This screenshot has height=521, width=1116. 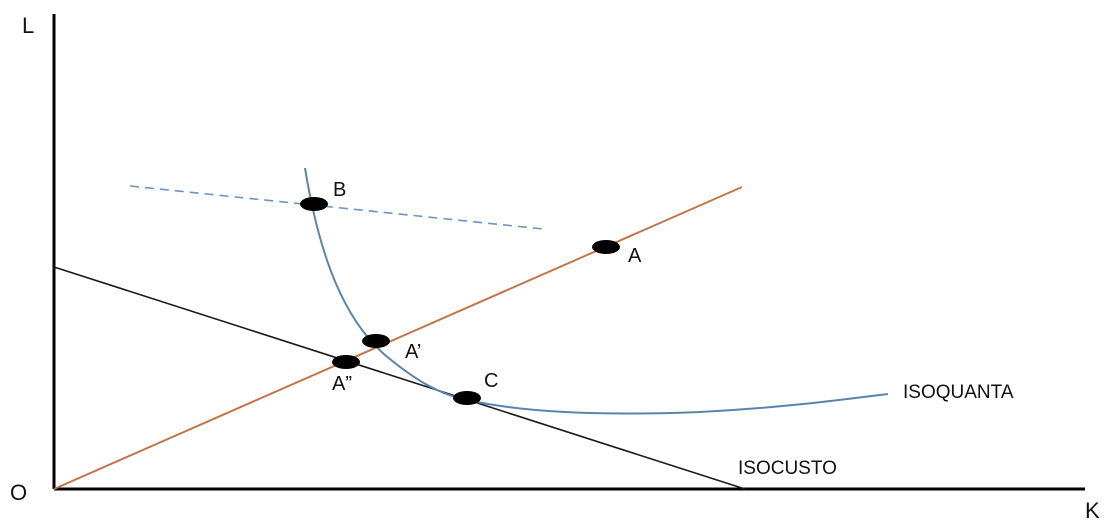 I want to click on point-a-prime, so click(x=376, y=341).